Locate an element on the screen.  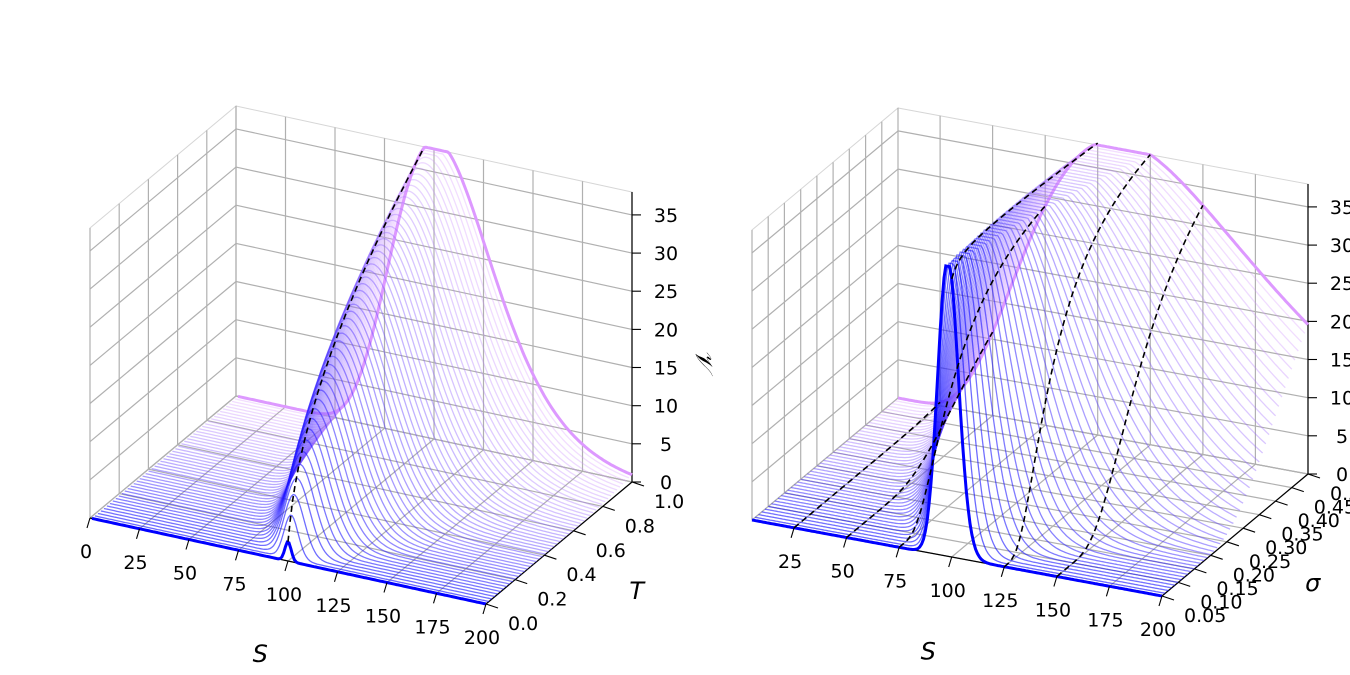
x-tick-label: 200 is located at coordinates (482, 638).